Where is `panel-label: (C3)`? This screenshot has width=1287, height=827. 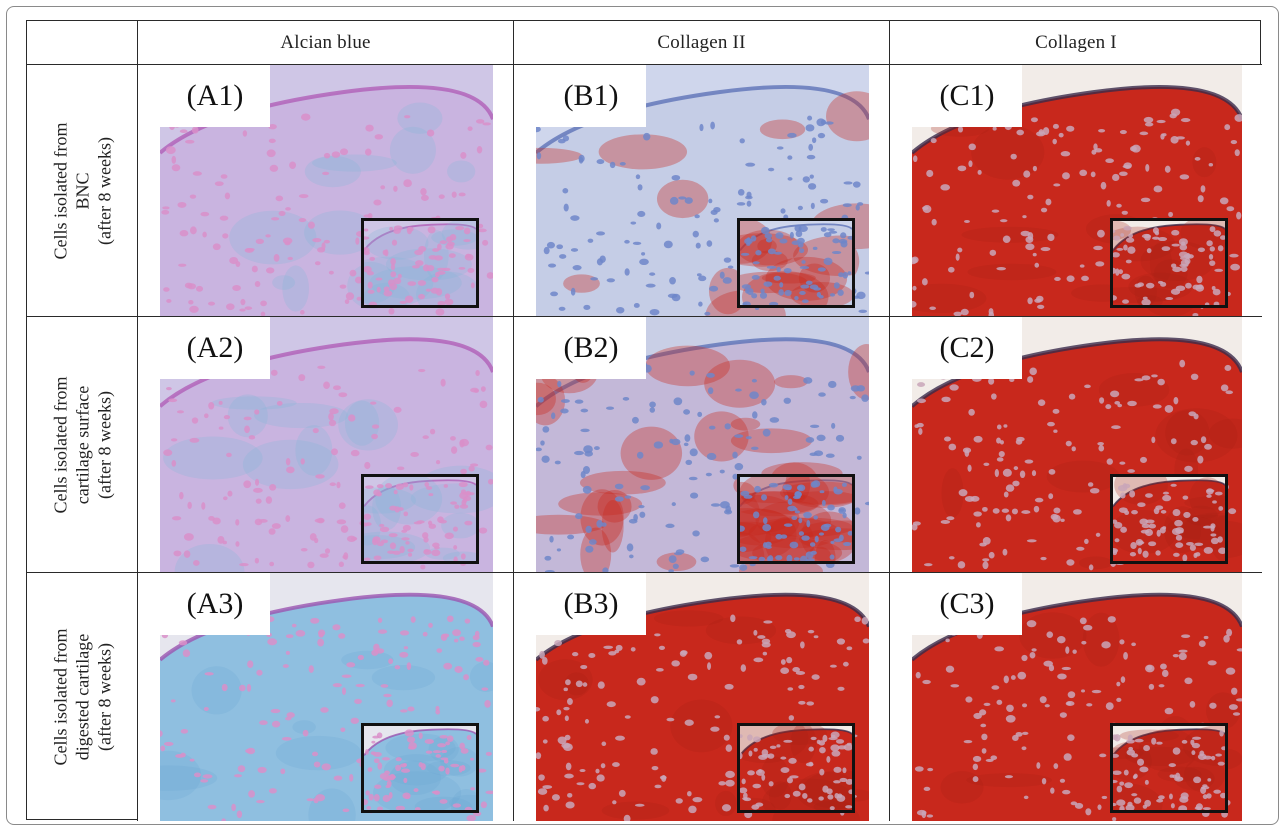
panel-label: (C3) is located at coordinates (967, 604).